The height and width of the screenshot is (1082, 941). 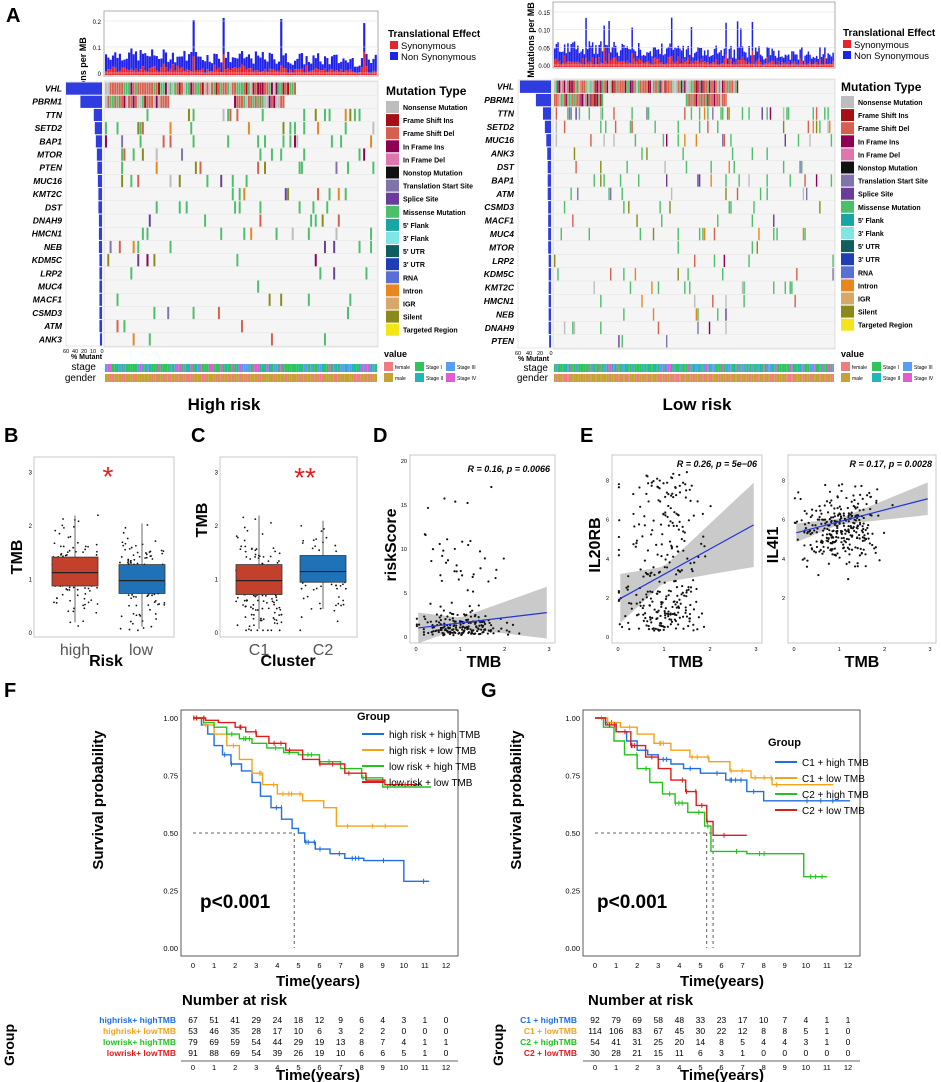 I want to click on risk-cell: 114, so click(x=595, y=1031).